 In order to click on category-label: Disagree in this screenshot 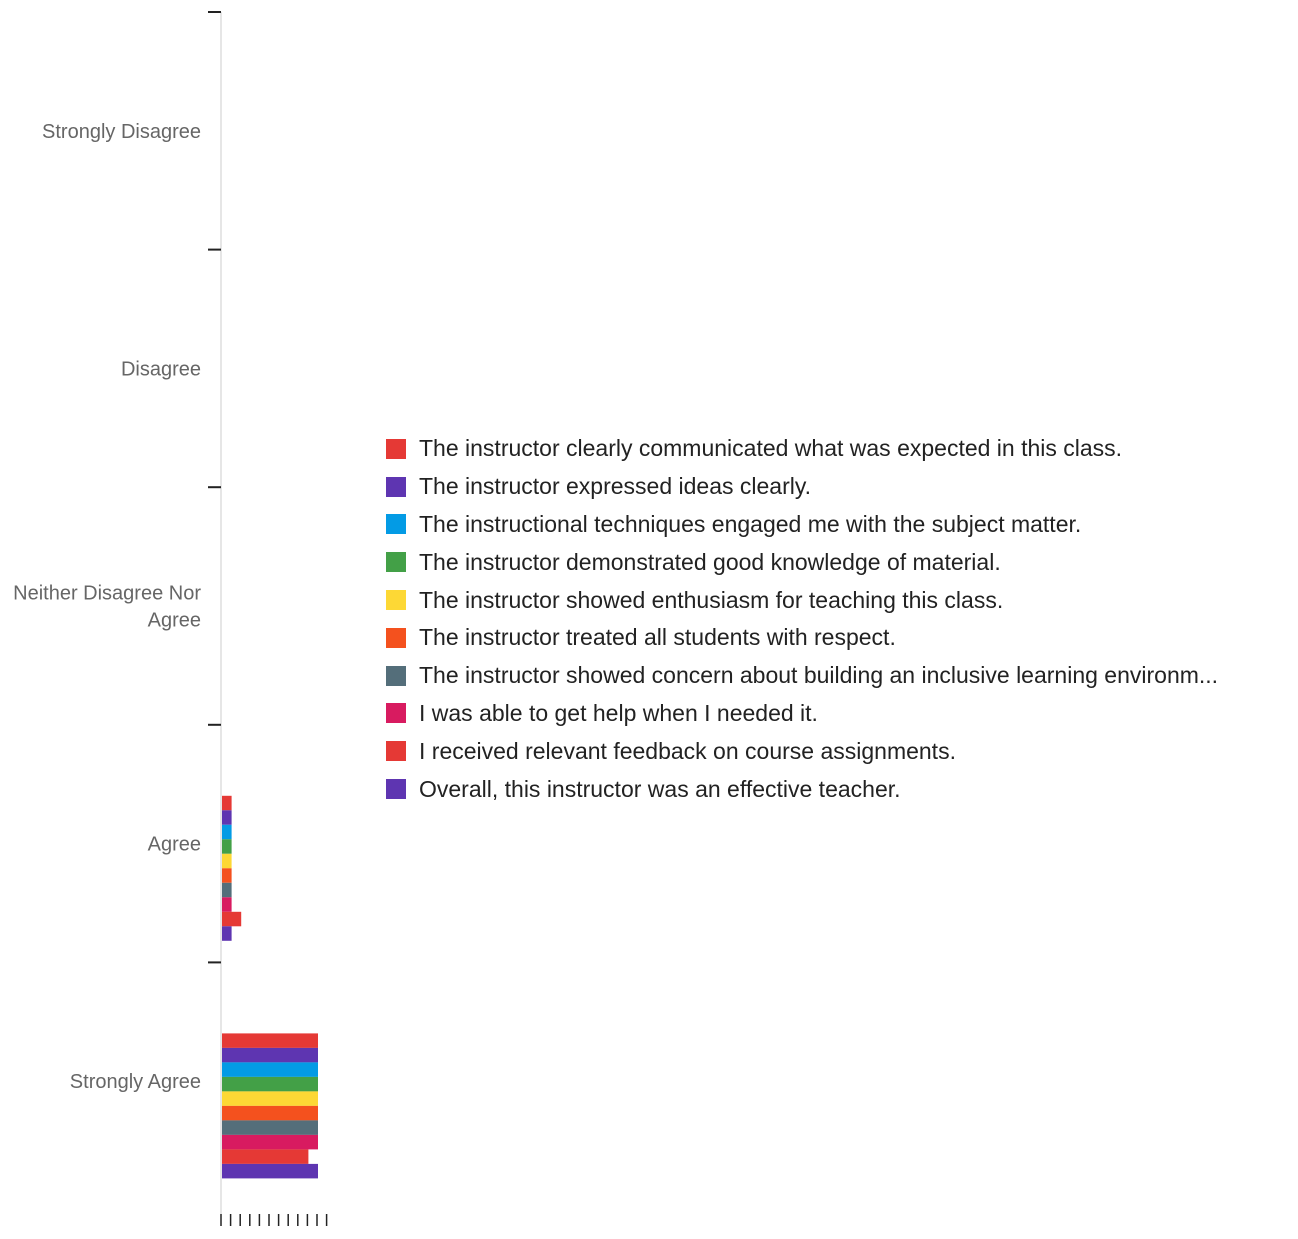, I will do `click(161, 369)`.